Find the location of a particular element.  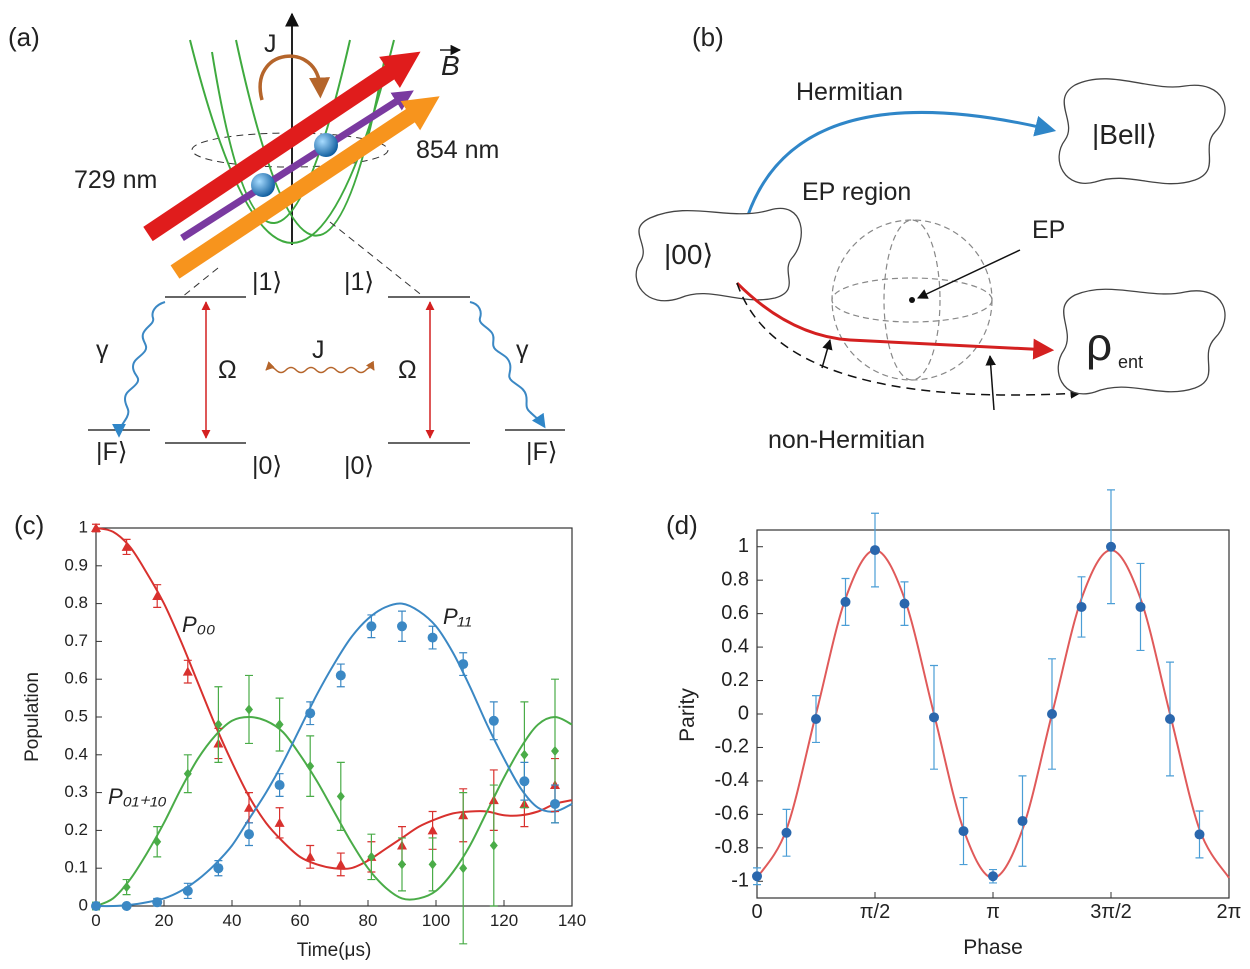

hermitian-path is located at coordinates (901, 163).